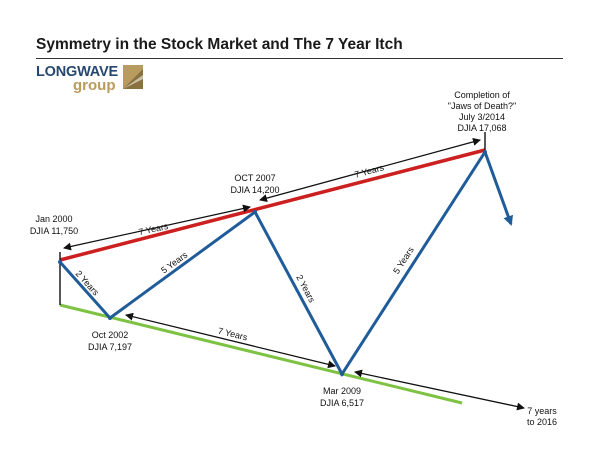 This screenshot has height=464, width=600. What do you see at coordinates (60, 262) in the screenshot?
I see `point-jan2000` at bounding box center [60, 262].